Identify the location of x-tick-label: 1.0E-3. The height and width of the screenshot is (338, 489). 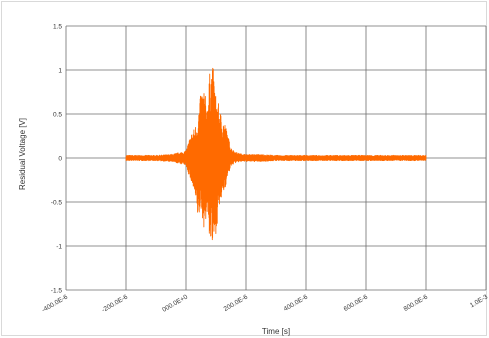
(479, 301).